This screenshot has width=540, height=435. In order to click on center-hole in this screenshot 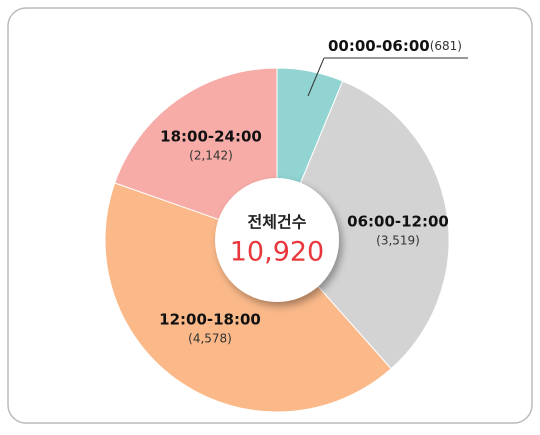, I will do `click(277, 240)`.